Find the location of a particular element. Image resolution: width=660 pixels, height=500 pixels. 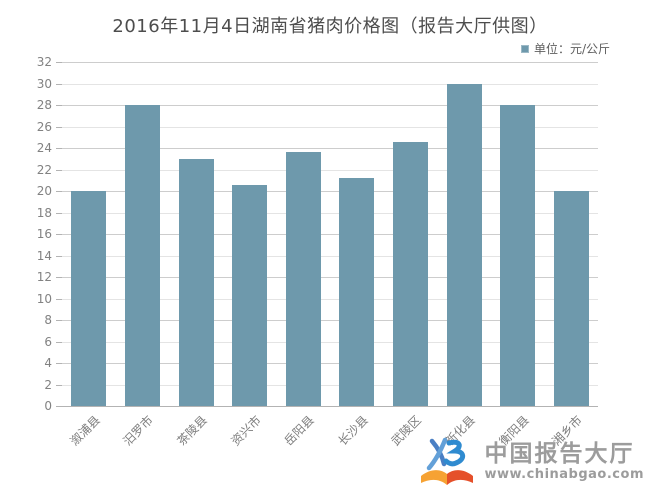

bar-岳阳县 is located at coordinates (303, 279).